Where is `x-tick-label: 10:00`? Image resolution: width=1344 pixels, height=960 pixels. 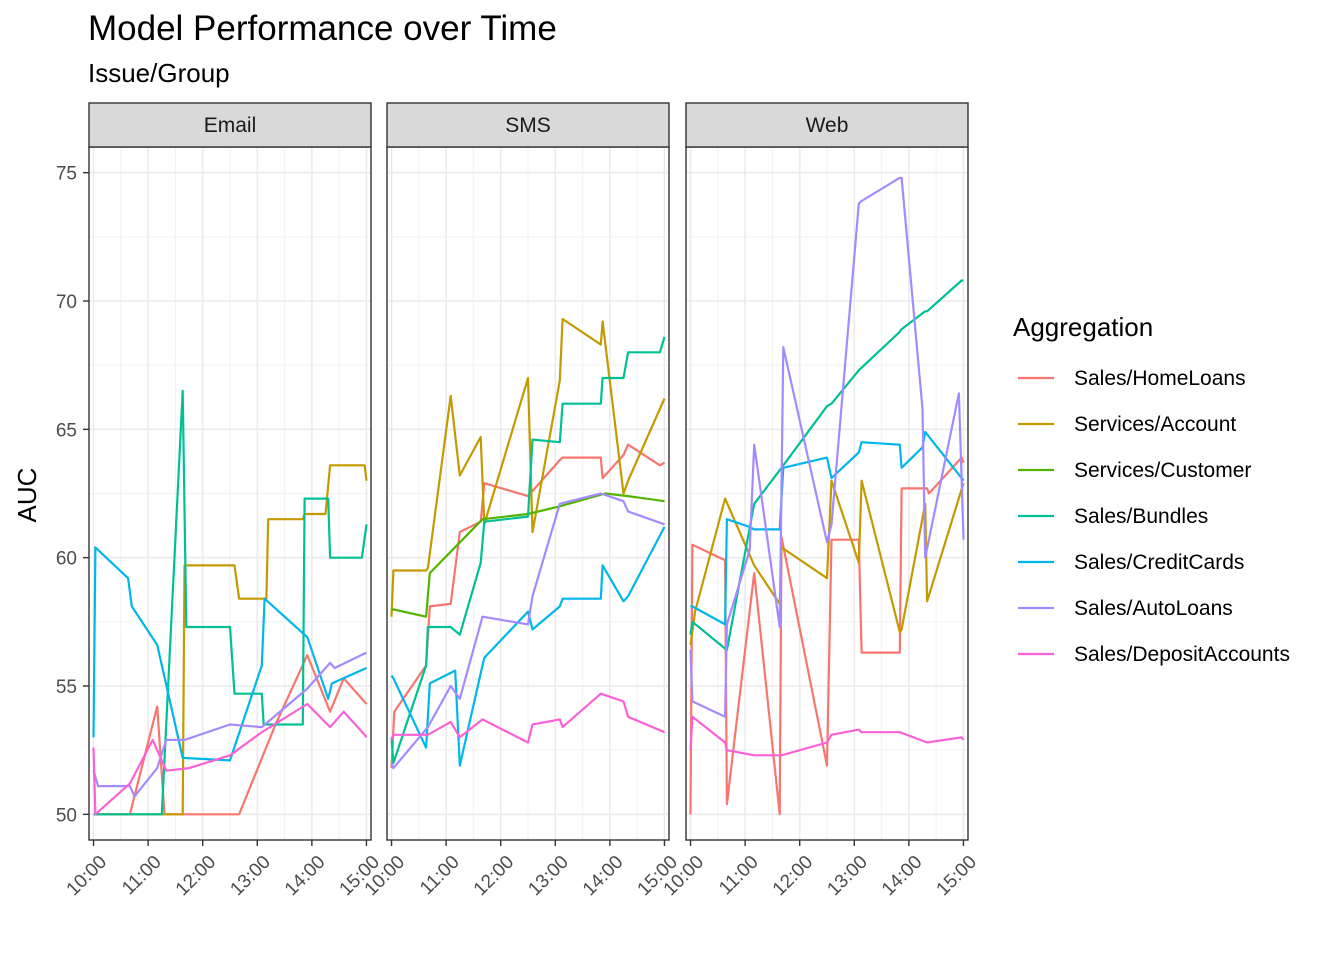 x-tick-label: 10:00 is located at coordinates (87, 876).